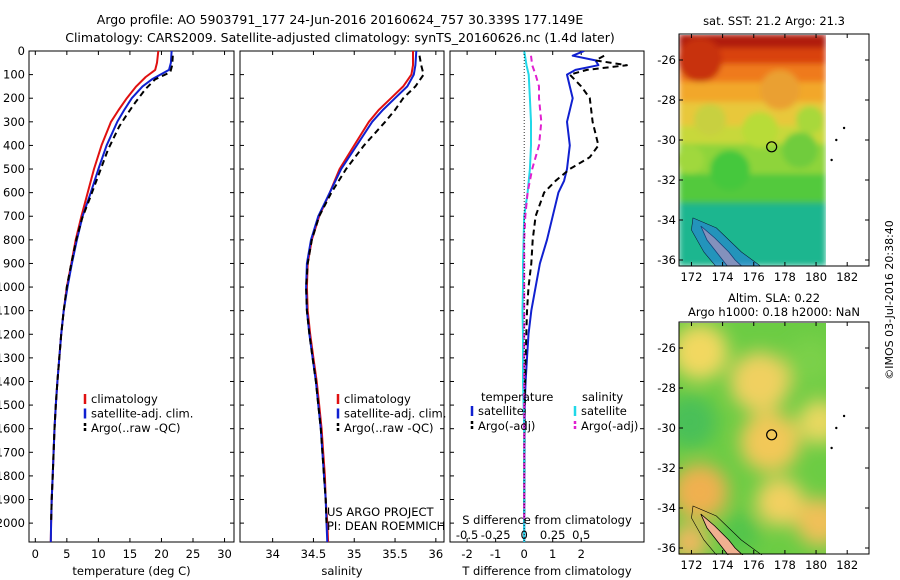  Describe the element at coordinates (561, 296) in the screenshot. I see `series-line-satellite` at that location.